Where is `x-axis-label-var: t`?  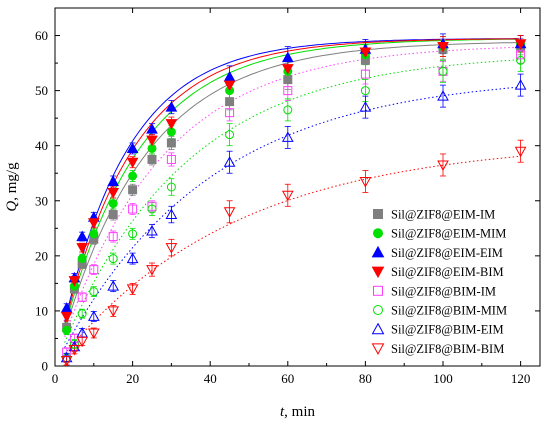
x-axis-label-var: t is located at coordinates (282, 412).